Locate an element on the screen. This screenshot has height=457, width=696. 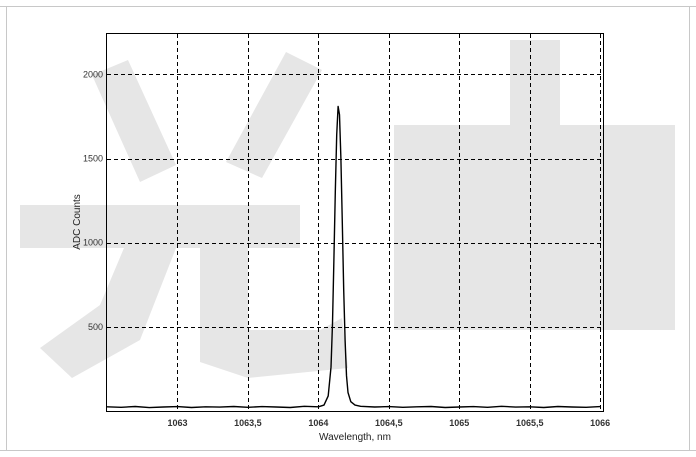
x-tick-label: 1063 is located at coordinates (177, 423).